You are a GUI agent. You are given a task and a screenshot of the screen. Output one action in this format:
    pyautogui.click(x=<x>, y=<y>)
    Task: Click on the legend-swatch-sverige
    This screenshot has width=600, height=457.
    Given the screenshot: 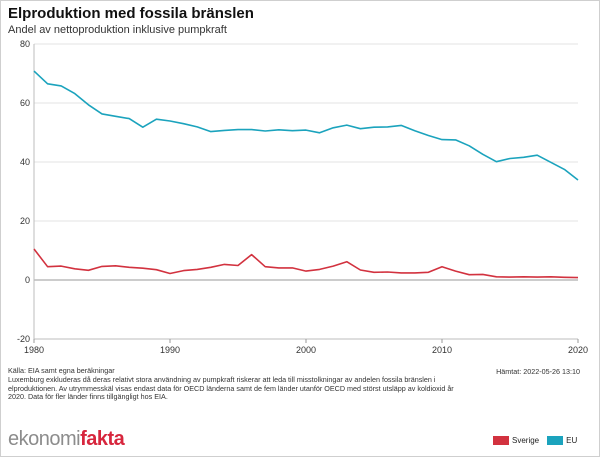 What is the action you would take?
    pyautogui.click(x=501, y=440)
    